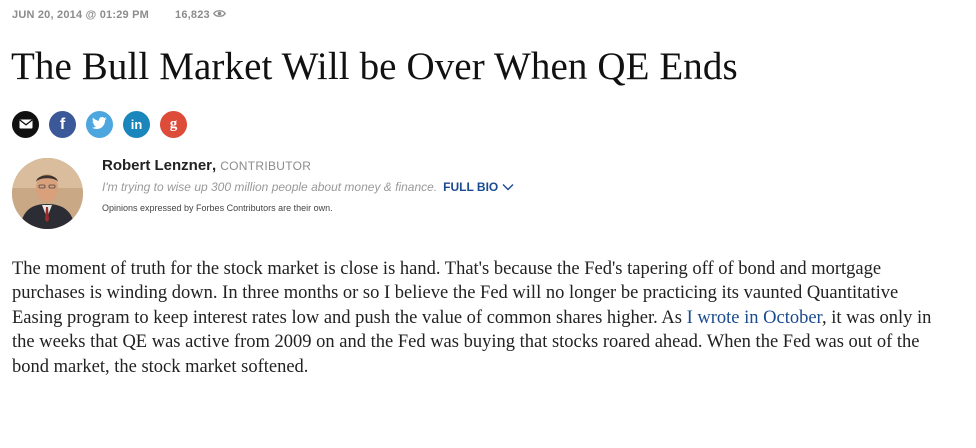 The width and height of the screenshot is (976, 448). What do you see at coordinates (506, 187) in the screenshot?
I see `chevron-down-icon` at bounding box center [506, 187].